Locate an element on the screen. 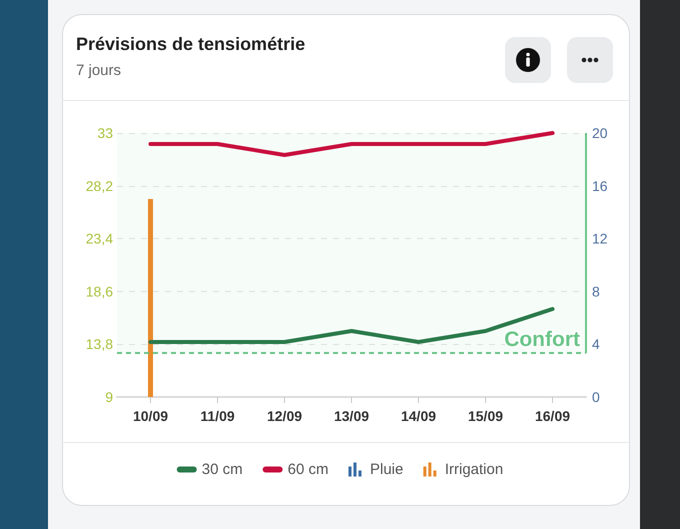  y2-tick-label: 16 is located at coordinates (600, 186).